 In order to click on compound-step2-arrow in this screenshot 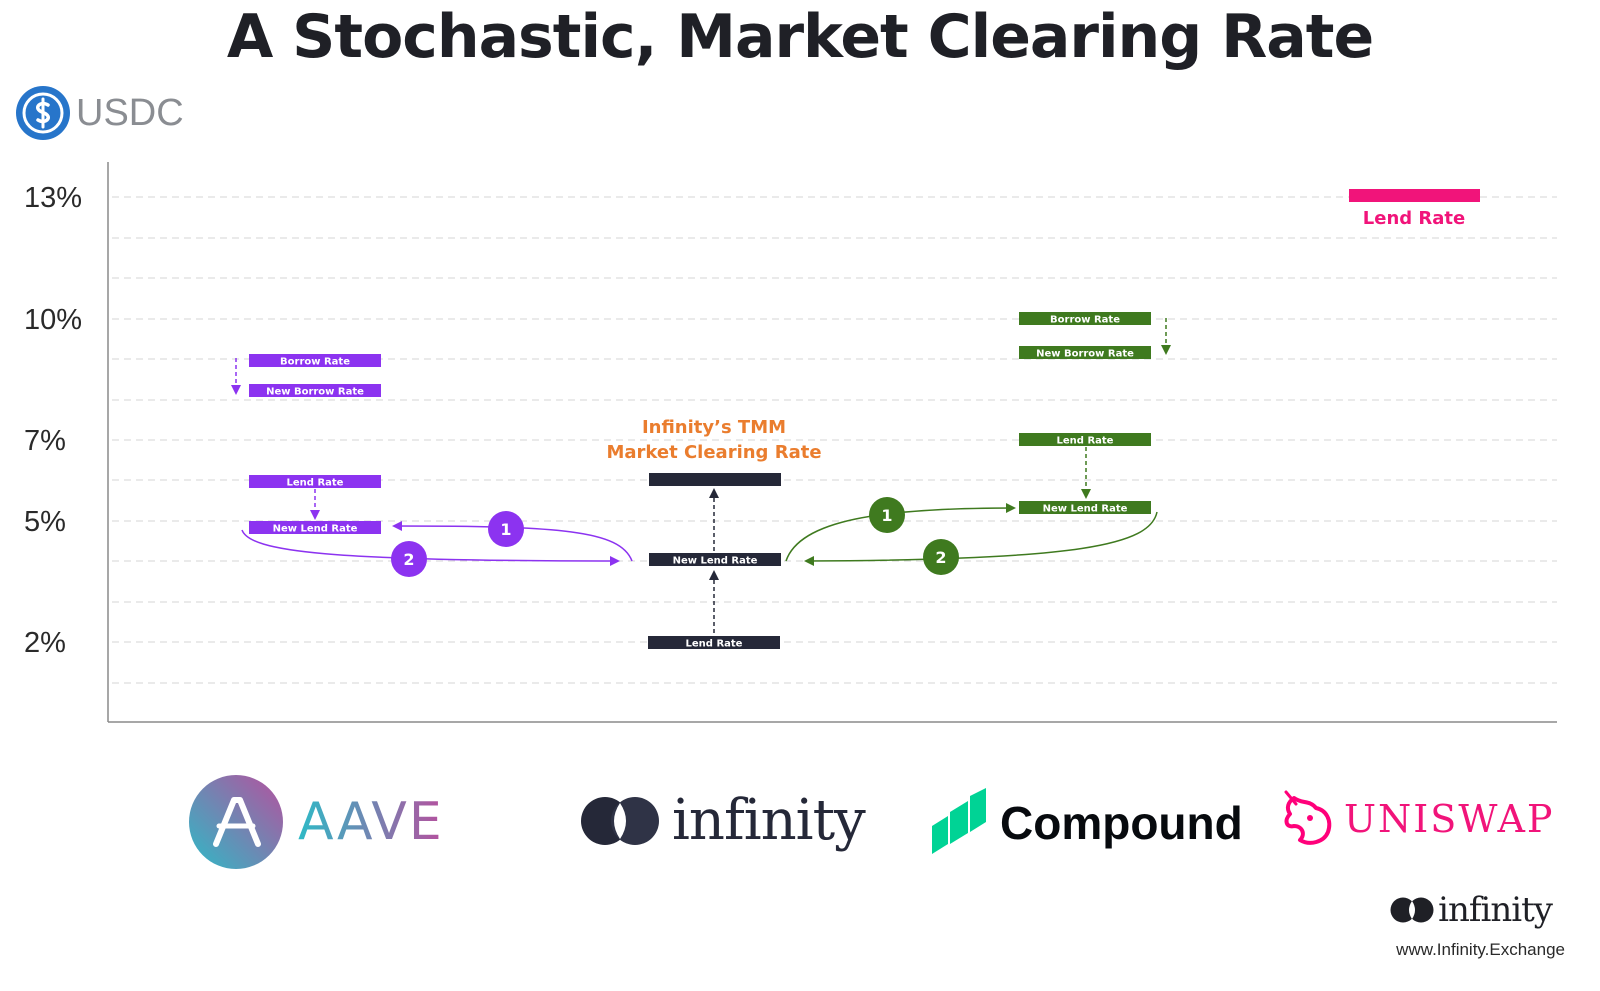, I will do `click(981, 538)`.